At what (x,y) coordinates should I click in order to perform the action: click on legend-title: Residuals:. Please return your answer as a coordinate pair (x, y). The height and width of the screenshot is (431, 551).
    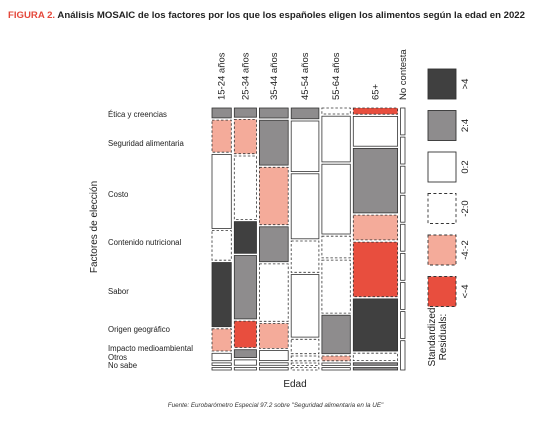
    Looking at the image, I should click on (443, 337).